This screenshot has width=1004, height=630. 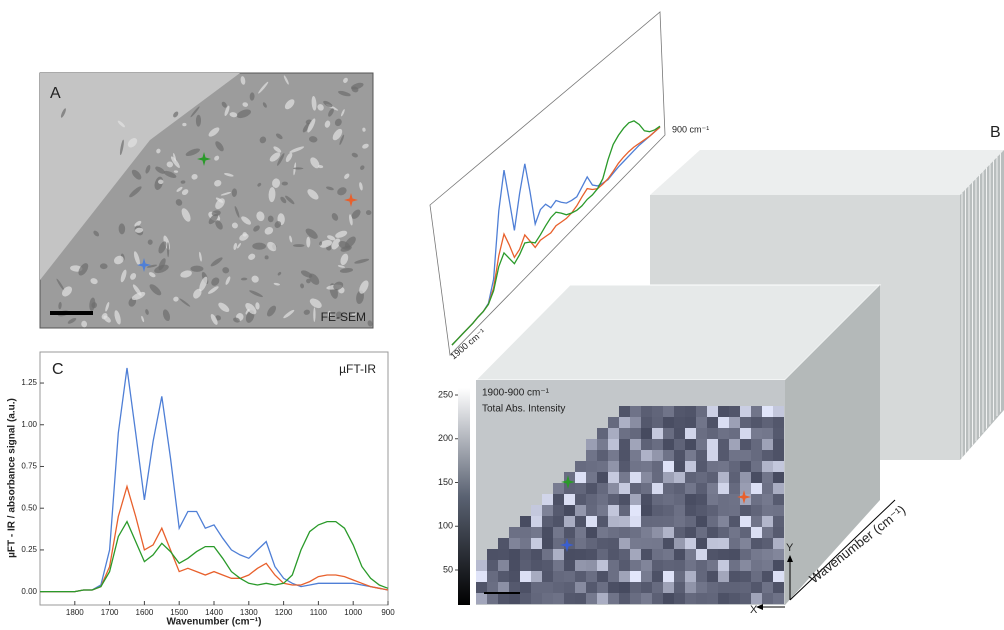 What do you see at coordinates (690, 129) in the screenshot?
I see `spectrum-end-label: 900 cm⁻¹` at bounding box center [690, 129].